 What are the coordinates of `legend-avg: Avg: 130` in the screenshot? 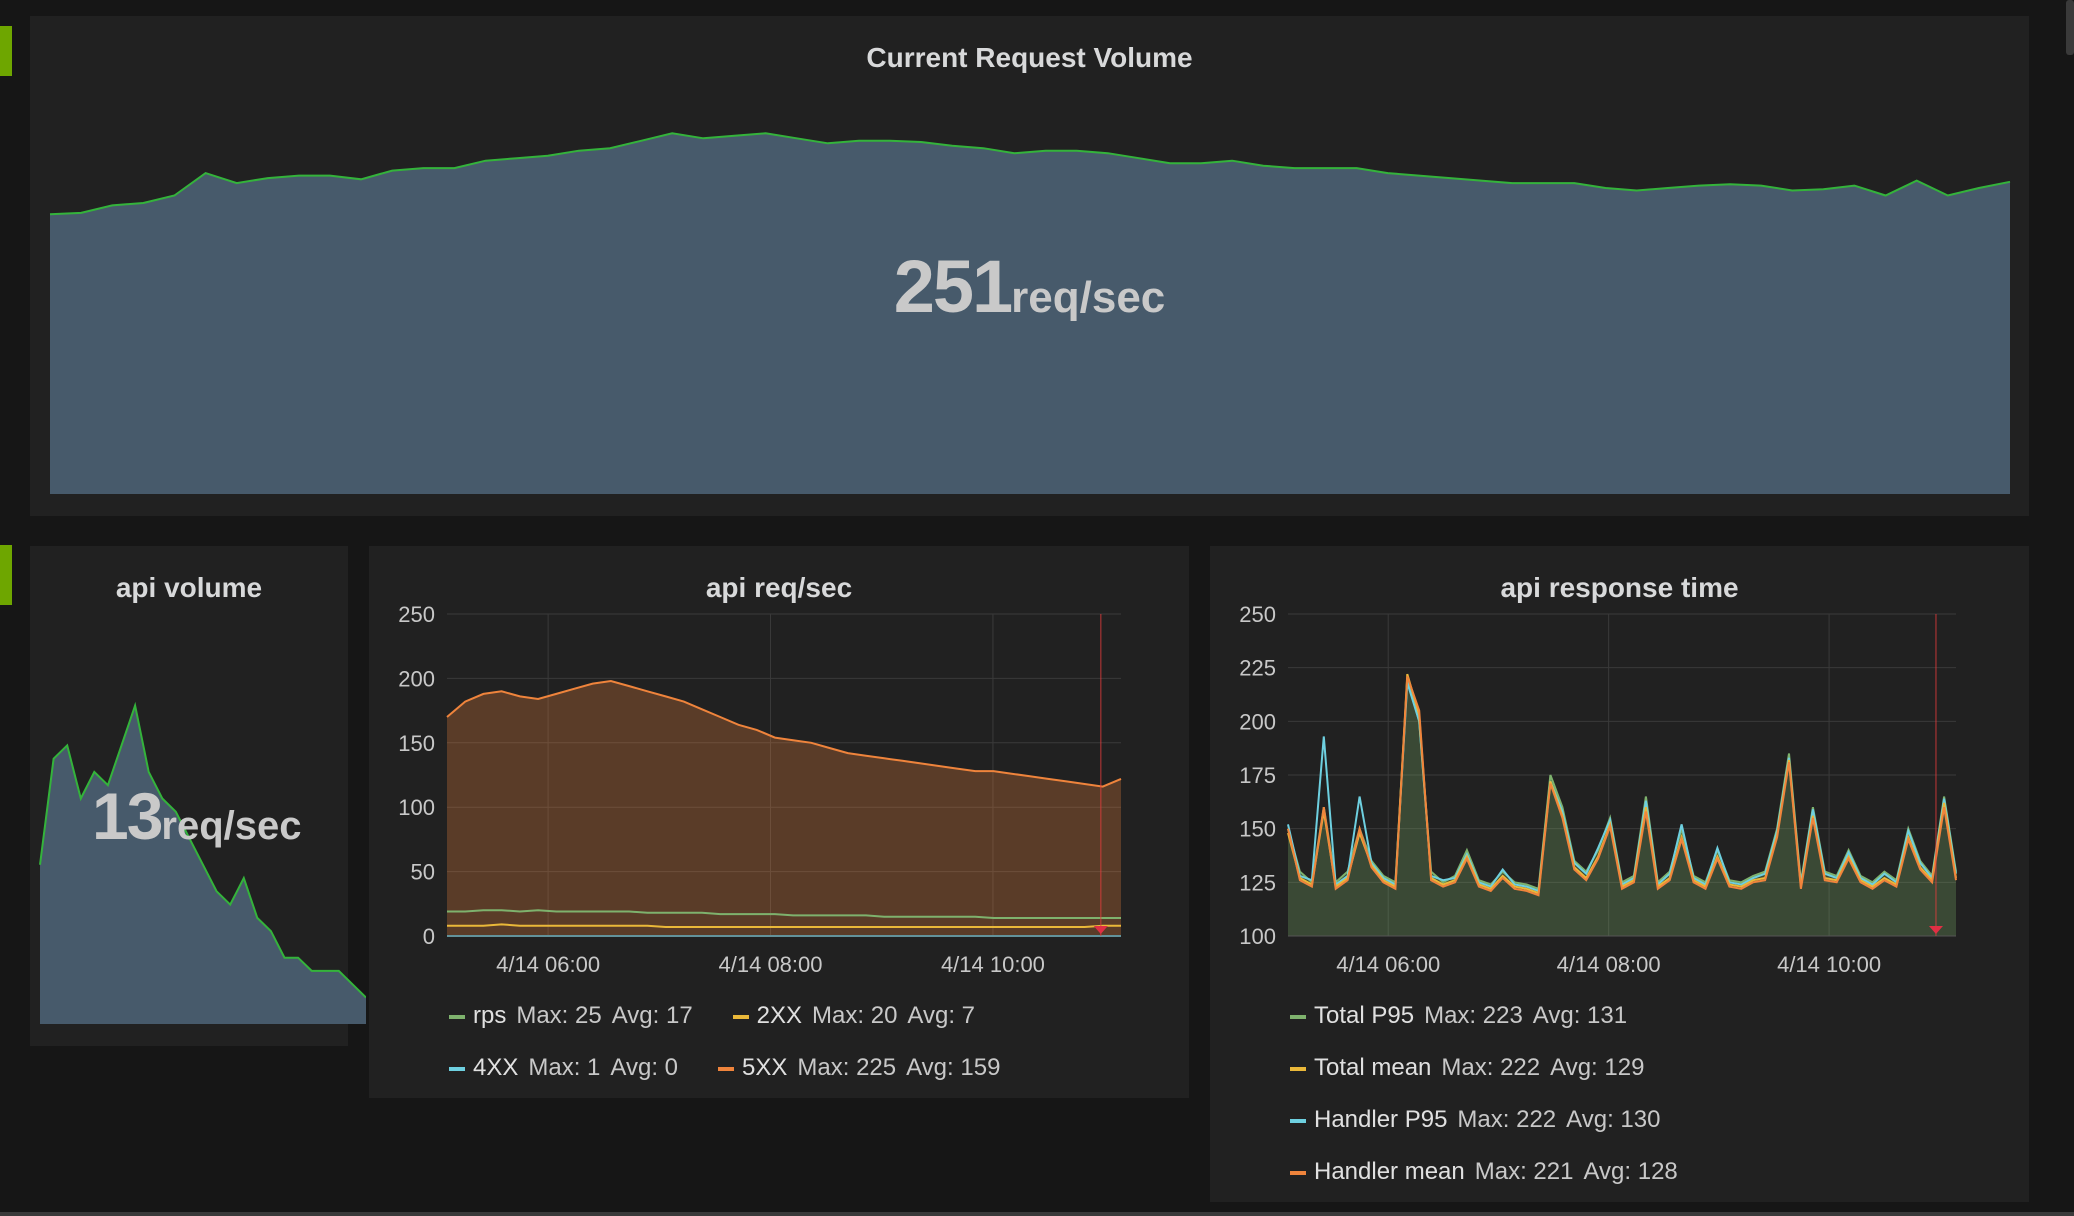 It's located at (1613, 1119).